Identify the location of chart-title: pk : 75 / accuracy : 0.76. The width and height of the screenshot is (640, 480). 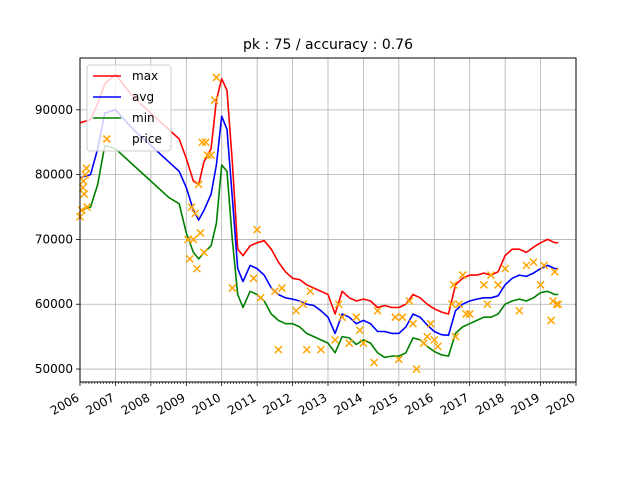
(328, 45).